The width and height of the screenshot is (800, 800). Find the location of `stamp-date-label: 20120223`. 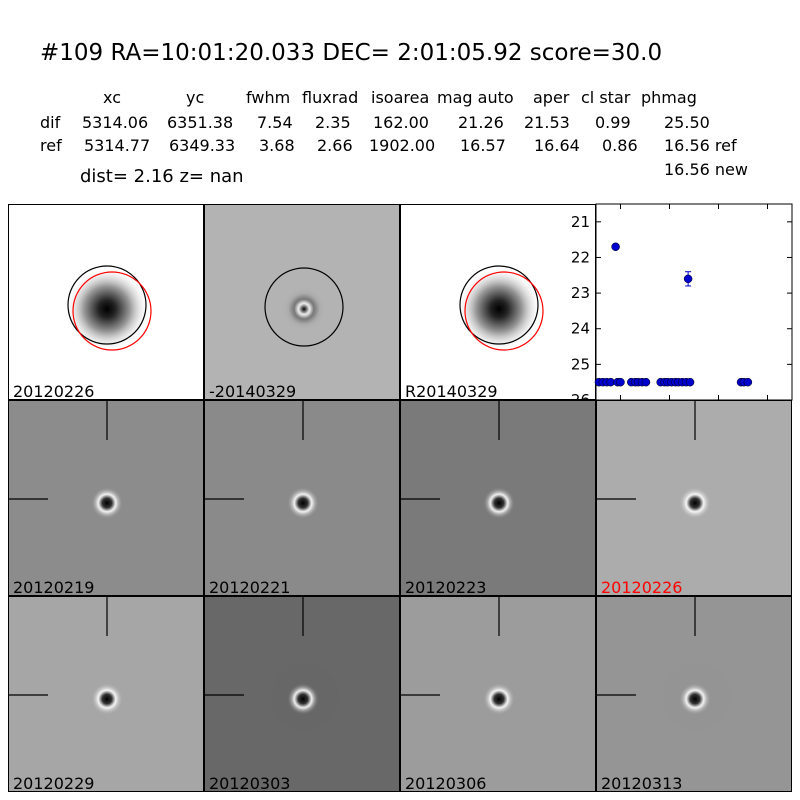

stamp-date-label: 20120223 is located at coordinates (446, 587).